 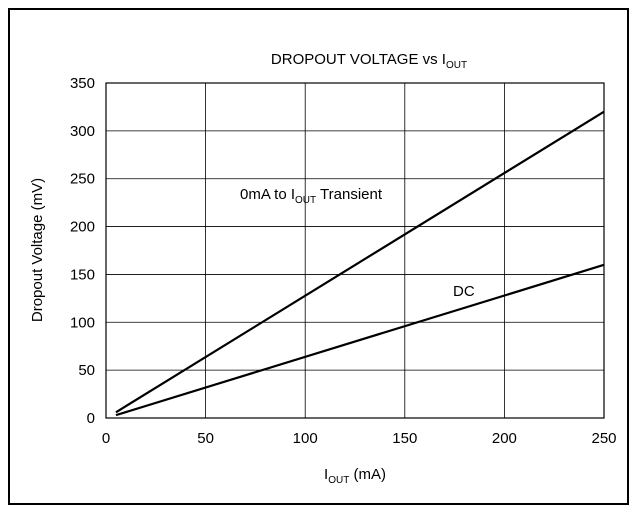 I want to click on series-label-dc: DC, so click(x=464, y=291).